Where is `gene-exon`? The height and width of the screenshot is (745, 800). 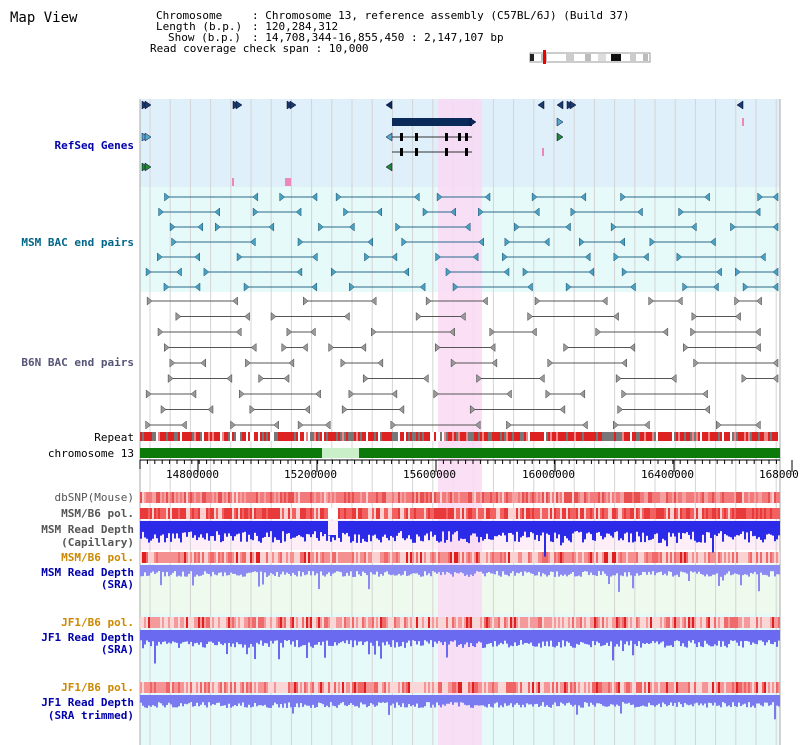
gene-exon is located at coordinates (416, 137).